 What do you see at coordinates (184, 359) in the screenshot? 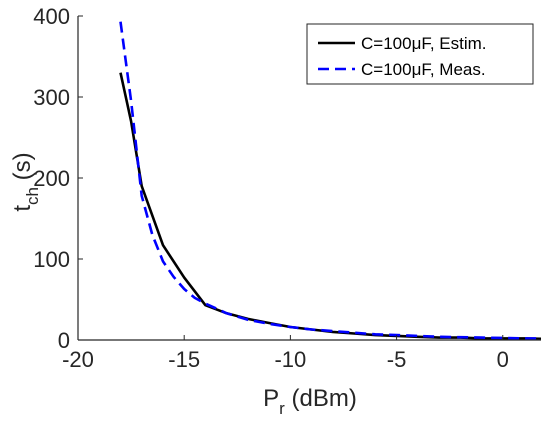
I see `x-tick-label: -15` at bounding box center [184, 359].